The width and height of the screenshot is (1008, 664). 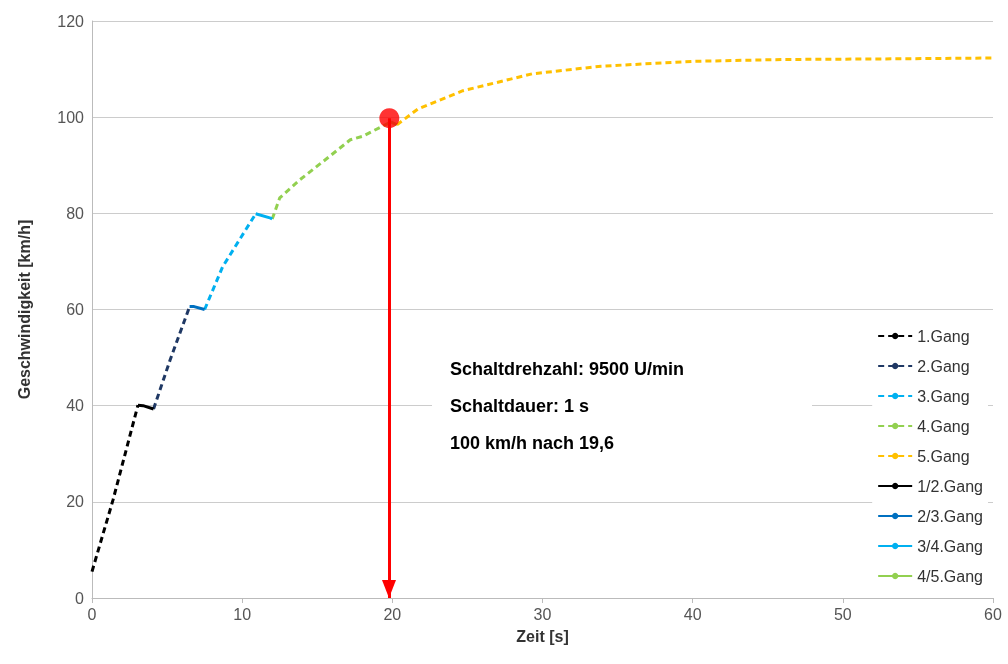 What do you see at coordinates (520, 406) in the screenshot?
I see `annotation: Schaltdauer: 1 s` at bounding box center [520, 406].